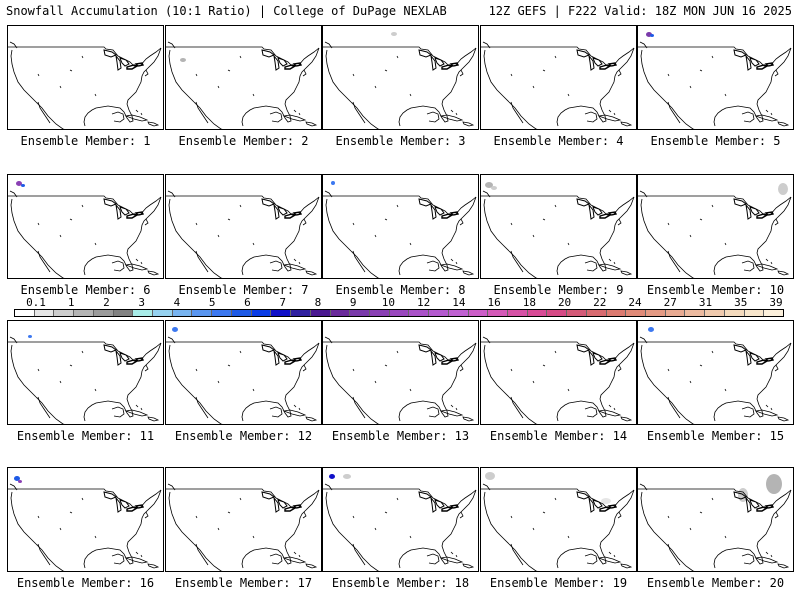 The width and height of the screenshot is (800, 600). I want to click on color-scale-tick-label: 18, so click(529, 302).